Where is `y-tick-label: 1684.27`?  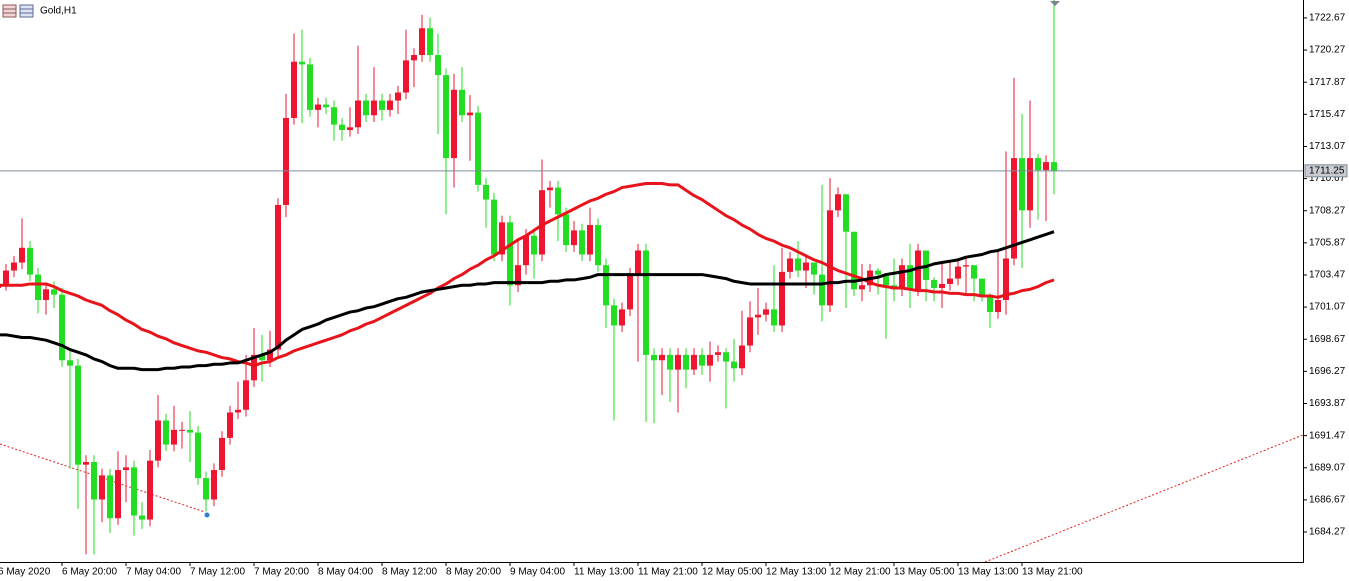
y-tick-label: 1684.27 is located at coordinates (1327, 532).